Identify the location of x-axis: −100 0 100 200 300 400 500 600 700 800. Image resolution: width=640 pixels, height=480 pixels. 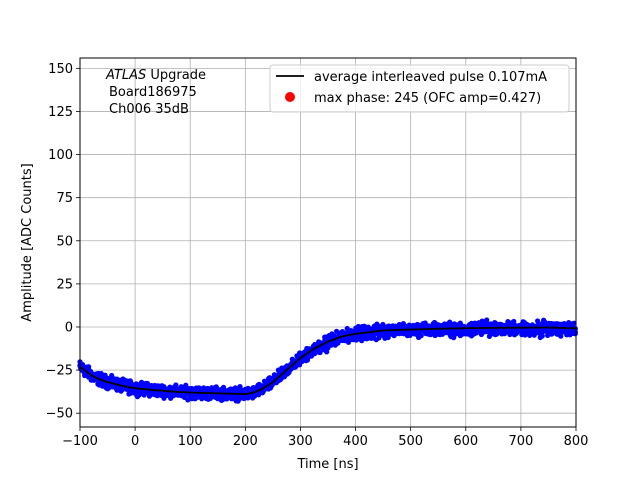
(325, 438).